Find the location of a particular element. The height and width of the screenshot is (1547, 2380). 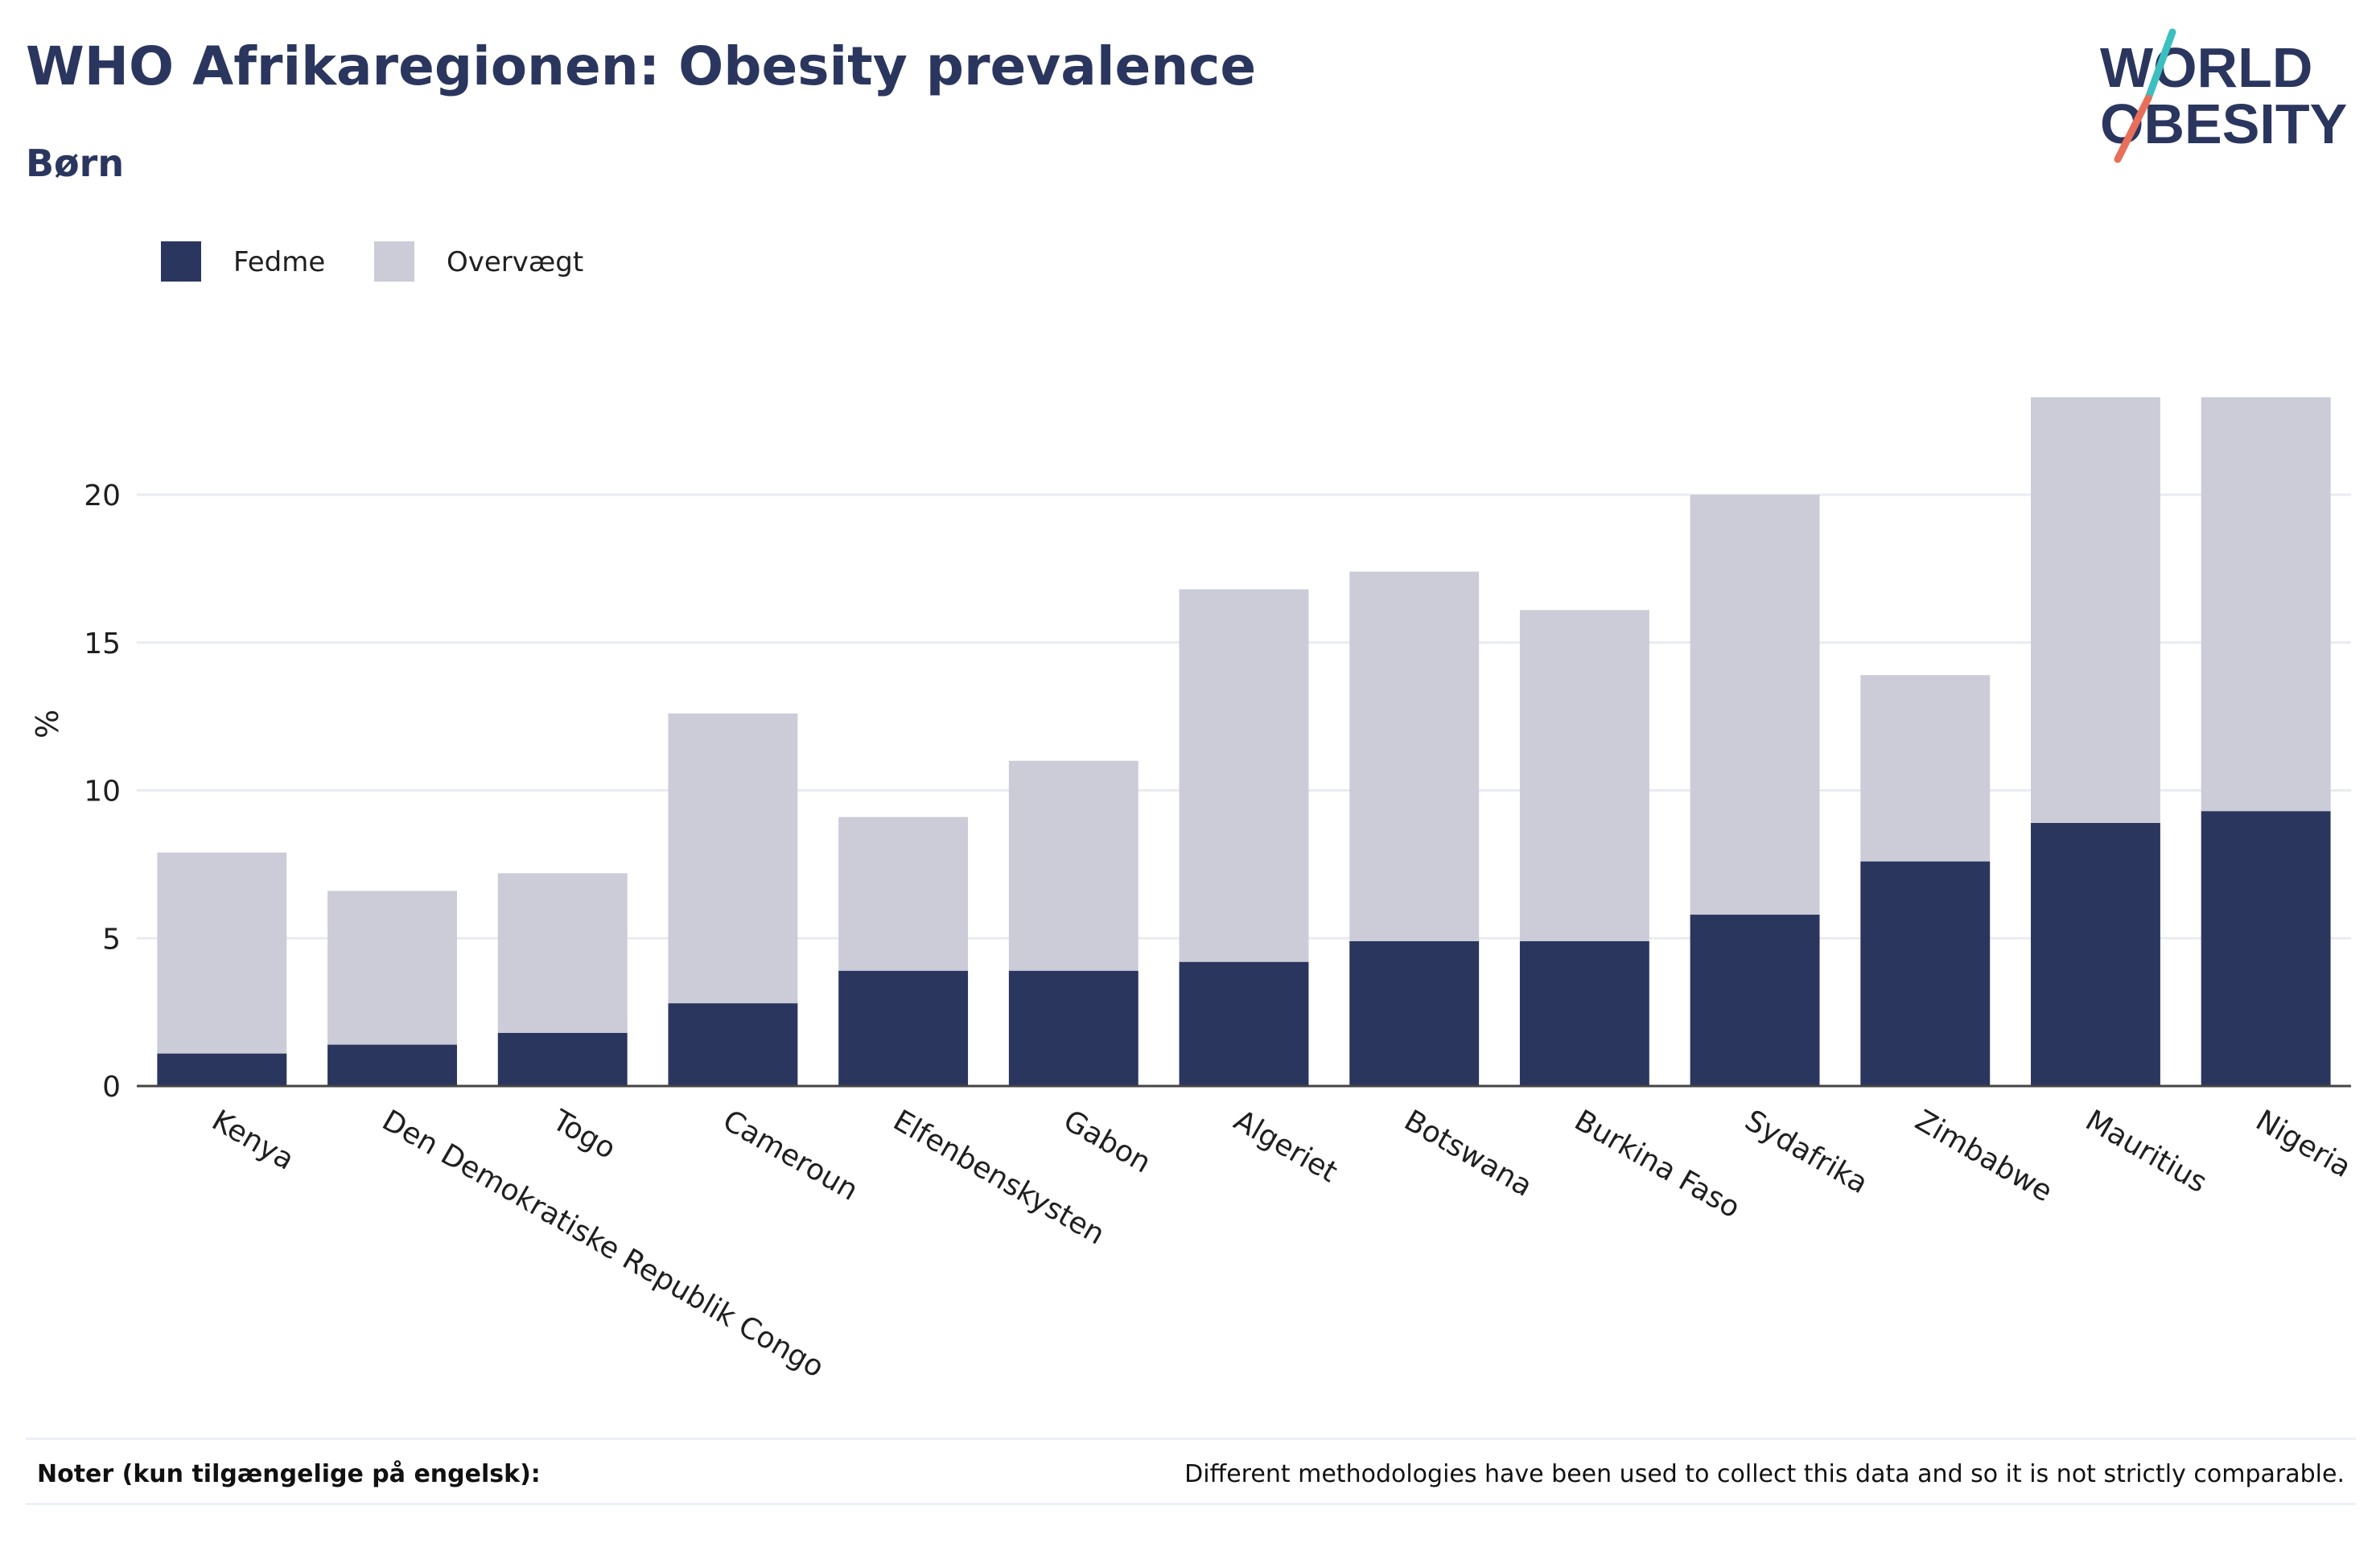

legend-label-fedme: Fedme is located at coordinates (279, 262).